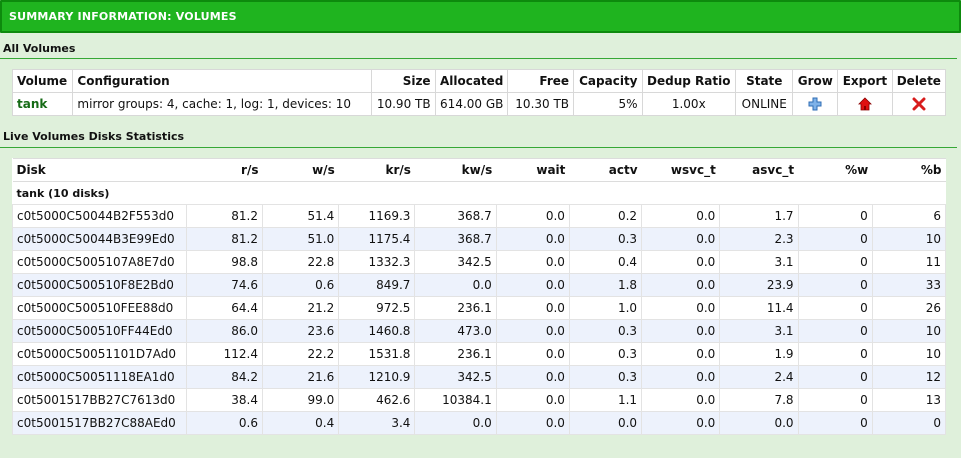  I want to click on table-cell: 1169.3, so click(377, 216).